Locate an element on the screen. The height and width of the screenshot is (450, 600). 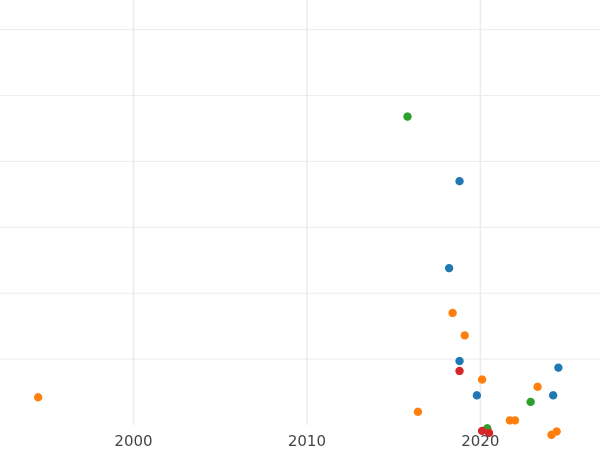
x-tick-label-2: 2020 is located at coordinates (480, 441).